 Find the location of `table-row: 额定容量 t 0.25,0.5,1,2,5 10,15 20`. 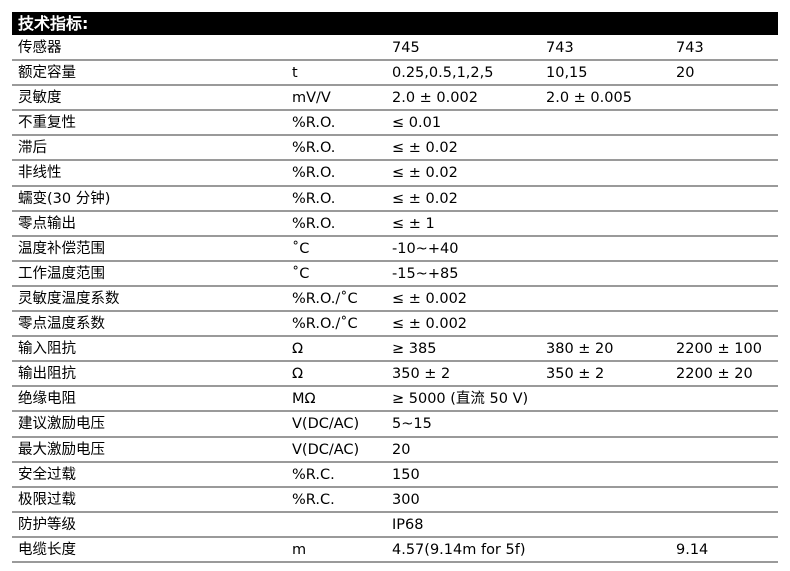

table-row: 额定容量 t 0.25,0.5,1,2,5 10,15 20 is located at coordinates (395, 74).